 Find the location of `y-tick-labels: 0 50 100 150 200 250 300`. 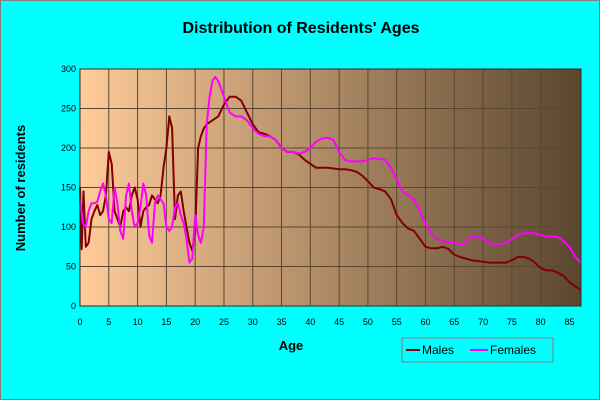

y-tick-labels: 0 50 100 150 200 250 300 is located at coordinates (68, 187).